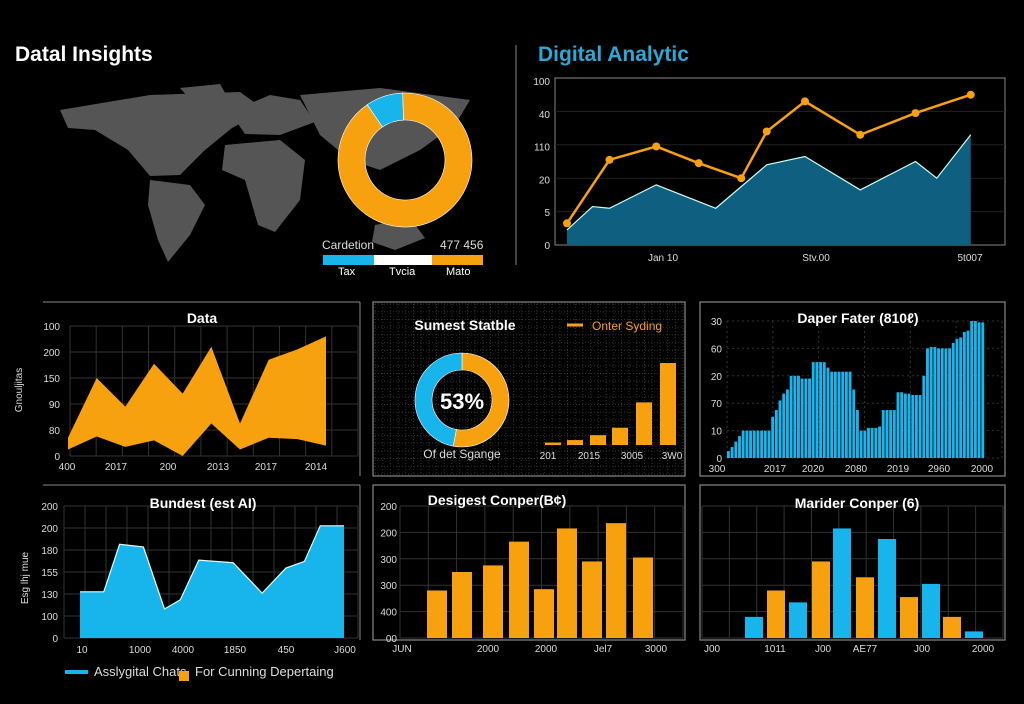 This screenshot has width=1024, height=704. Describe the element at coordinates (462, 454) in the screenshot. I see `donut-caption: Of det Sgange` at that location.